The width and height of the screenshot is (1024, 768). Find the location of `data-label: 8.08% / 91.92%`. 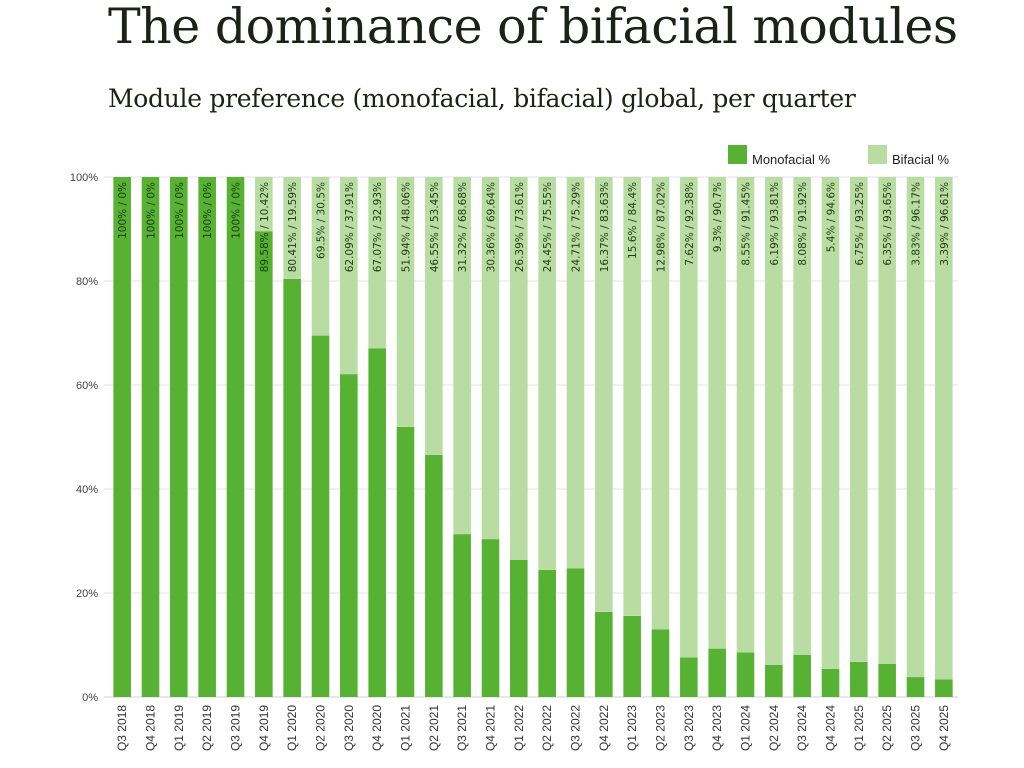

data-label: 8.08% / 91.92% is located at coordinates (803, 224).